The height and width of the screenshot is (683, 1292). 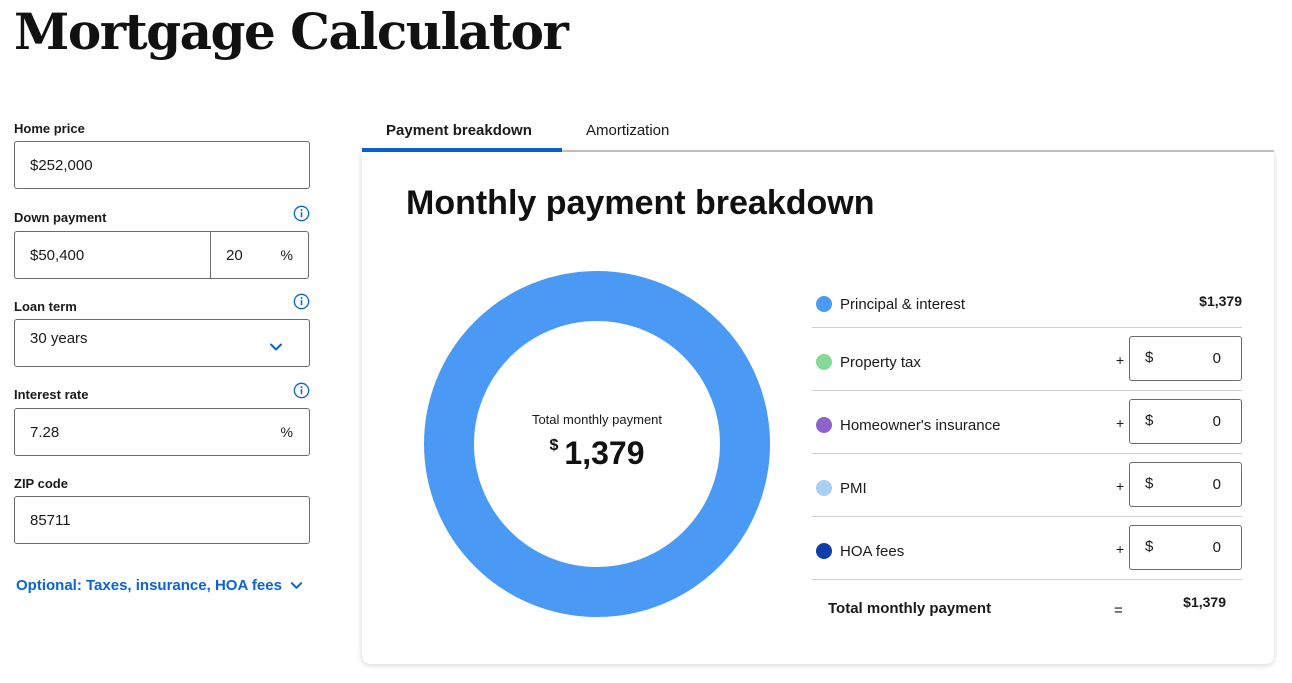 I want to click on pmi-value: 0, so click(x=1216, y=484).